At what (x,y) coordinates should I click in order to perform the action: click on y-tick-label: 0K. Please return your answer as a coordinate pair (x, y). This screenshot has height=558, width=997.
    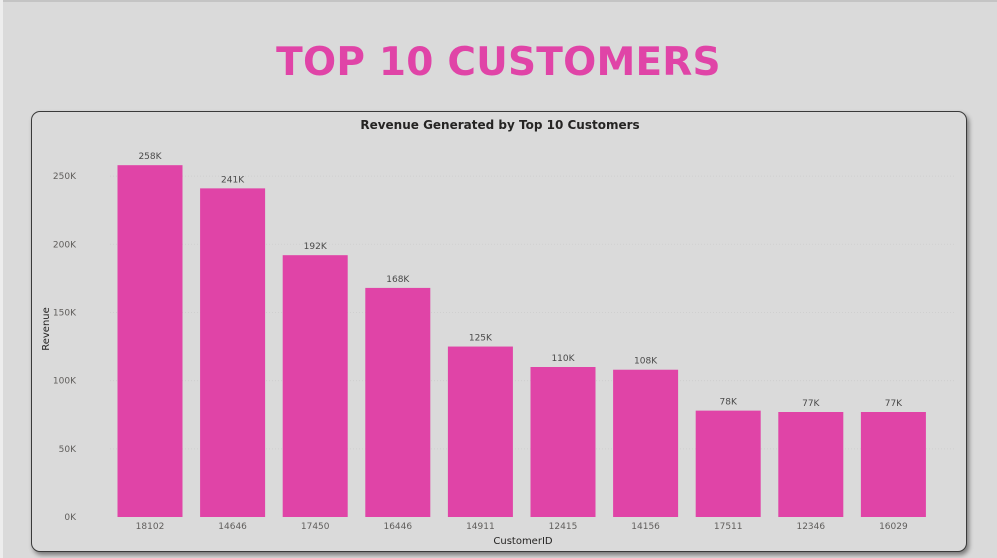
    Looking at the image, I should click on (70, 518).